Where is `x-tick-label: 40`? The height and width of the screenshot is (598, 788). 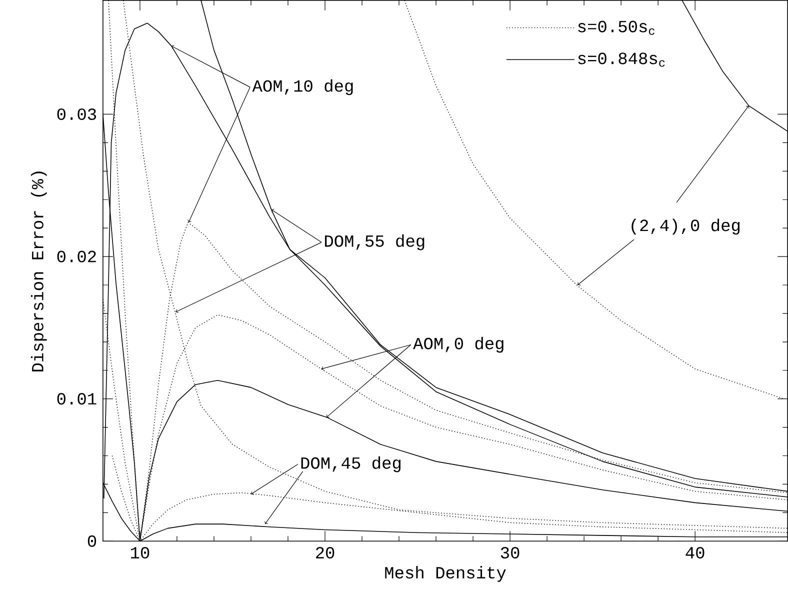
x-tick-label: 40 is located at coordinates (695, 552).